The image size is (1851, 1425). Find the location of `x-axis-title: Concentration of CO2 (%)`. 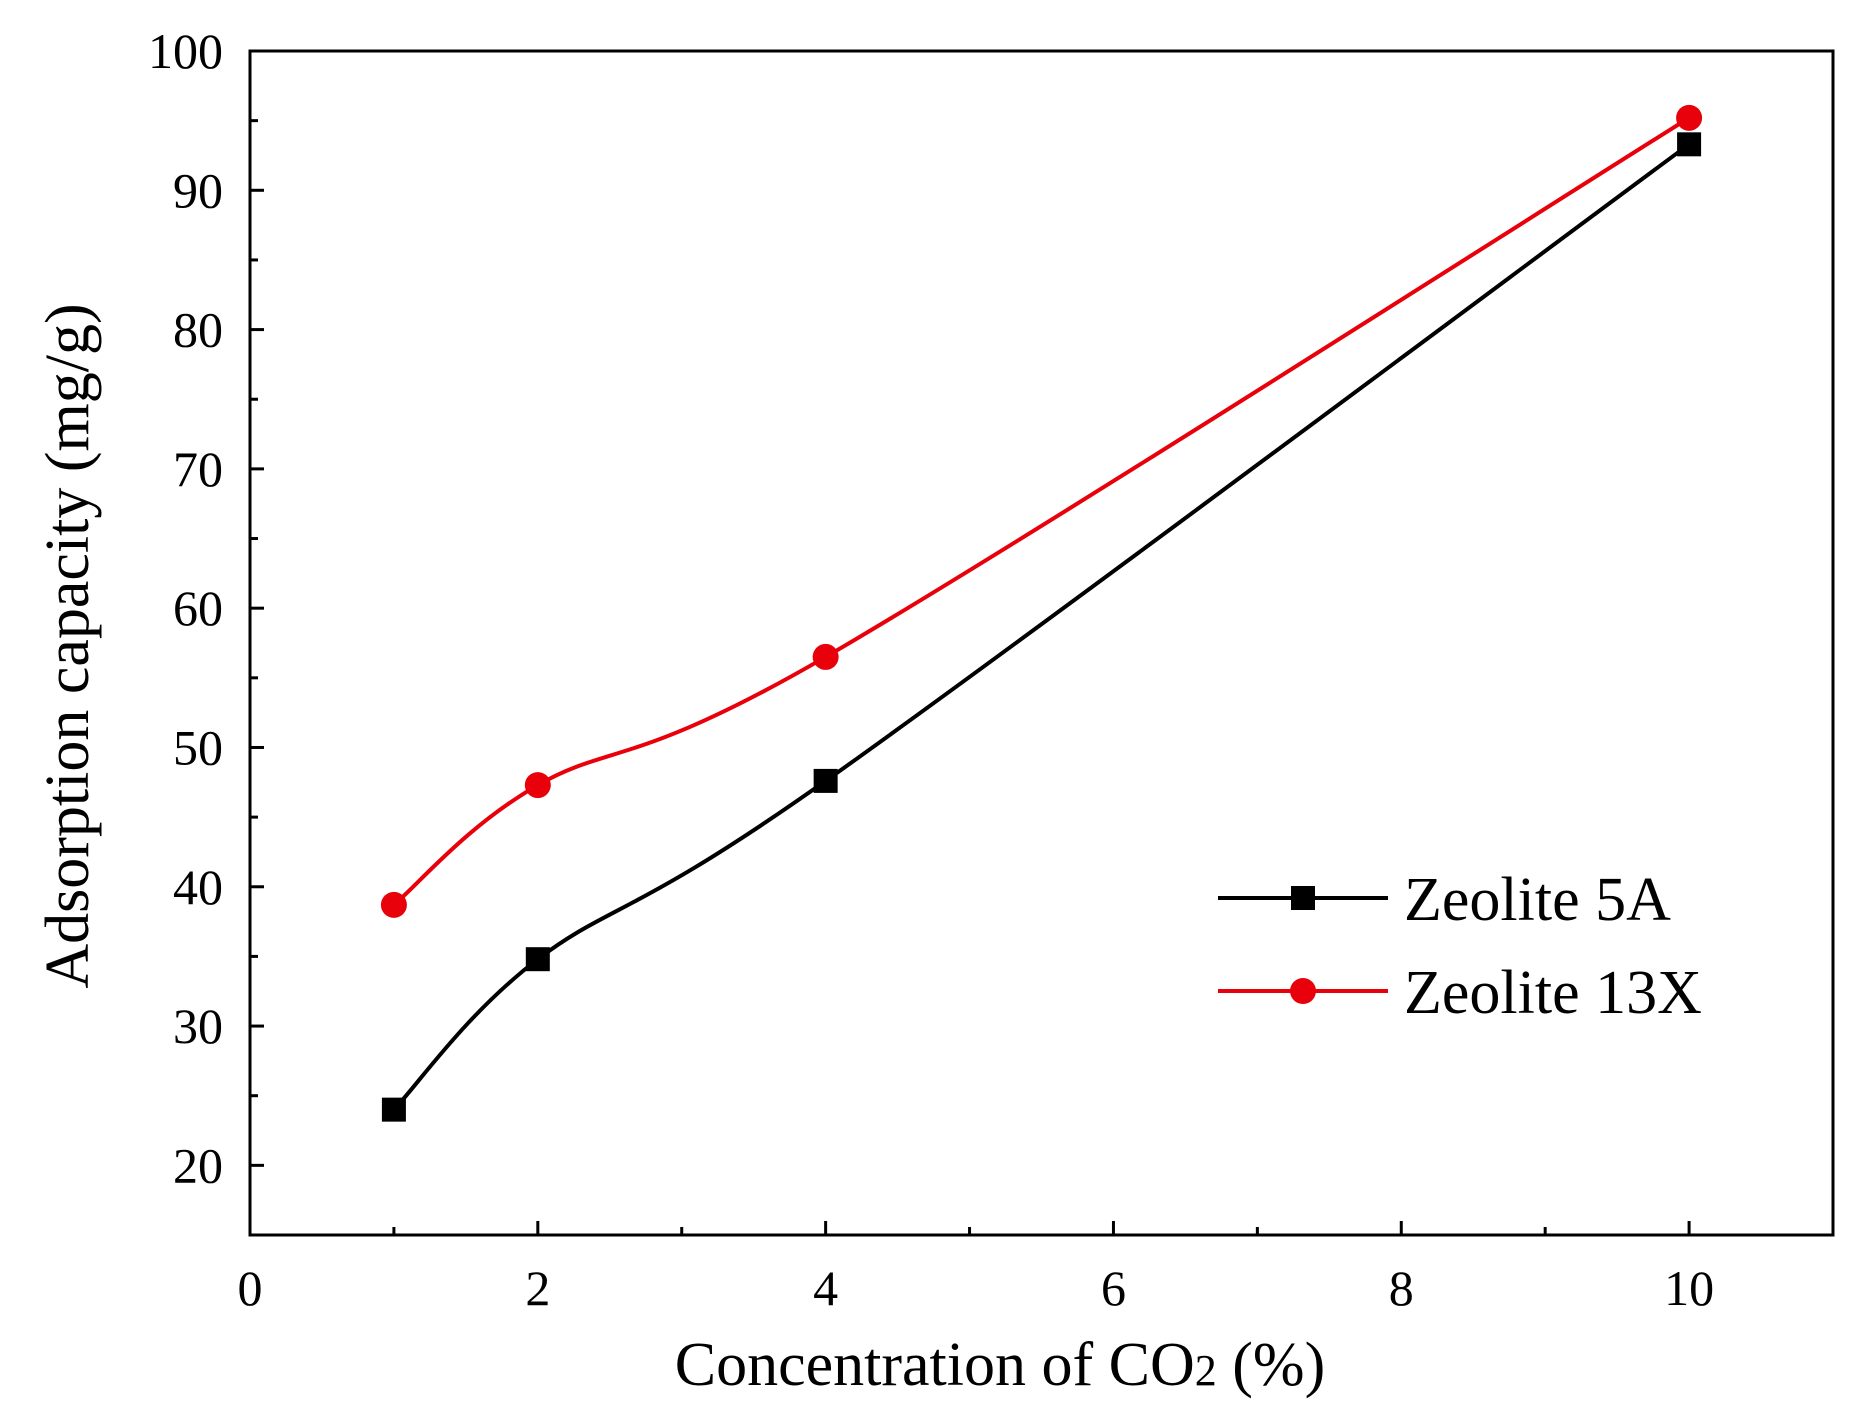

x-axis-title: Concentration of CO2 (%) is located at coordinates (1000, 1365).